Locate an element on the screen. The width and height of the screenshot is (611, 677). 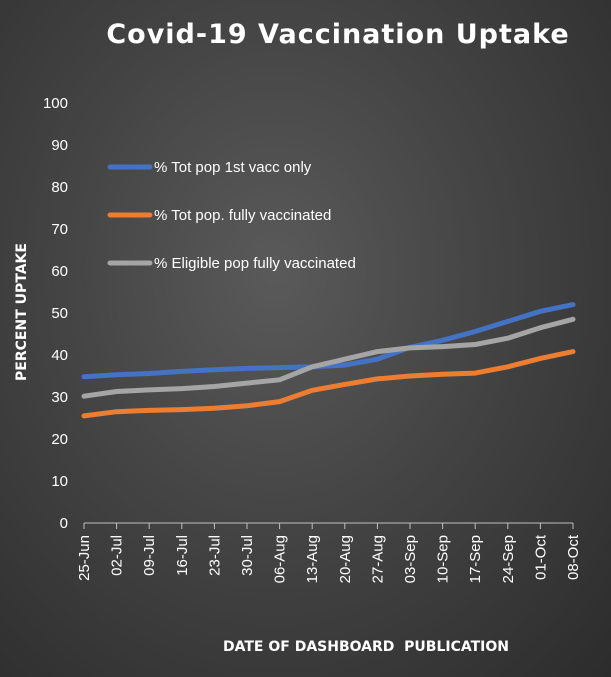
y-tick-label: 60 is located at coordinates (59, 271).